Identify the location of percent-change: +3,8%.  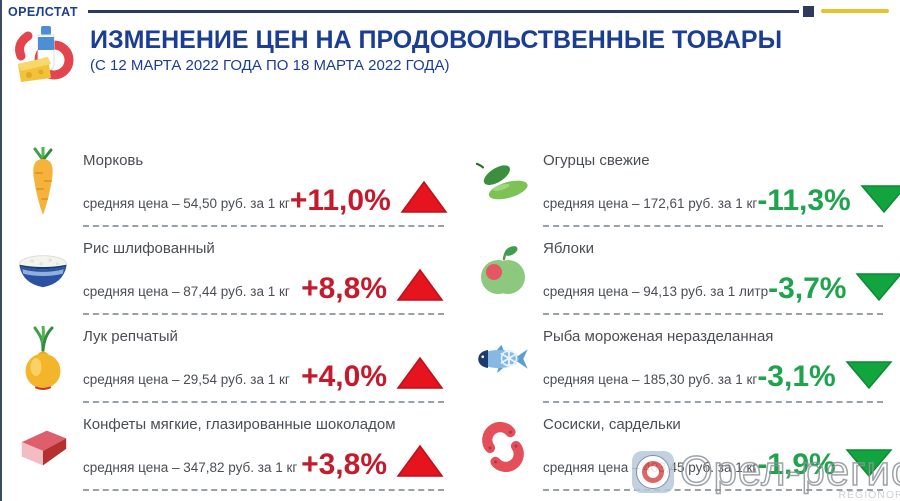
(344, 464).